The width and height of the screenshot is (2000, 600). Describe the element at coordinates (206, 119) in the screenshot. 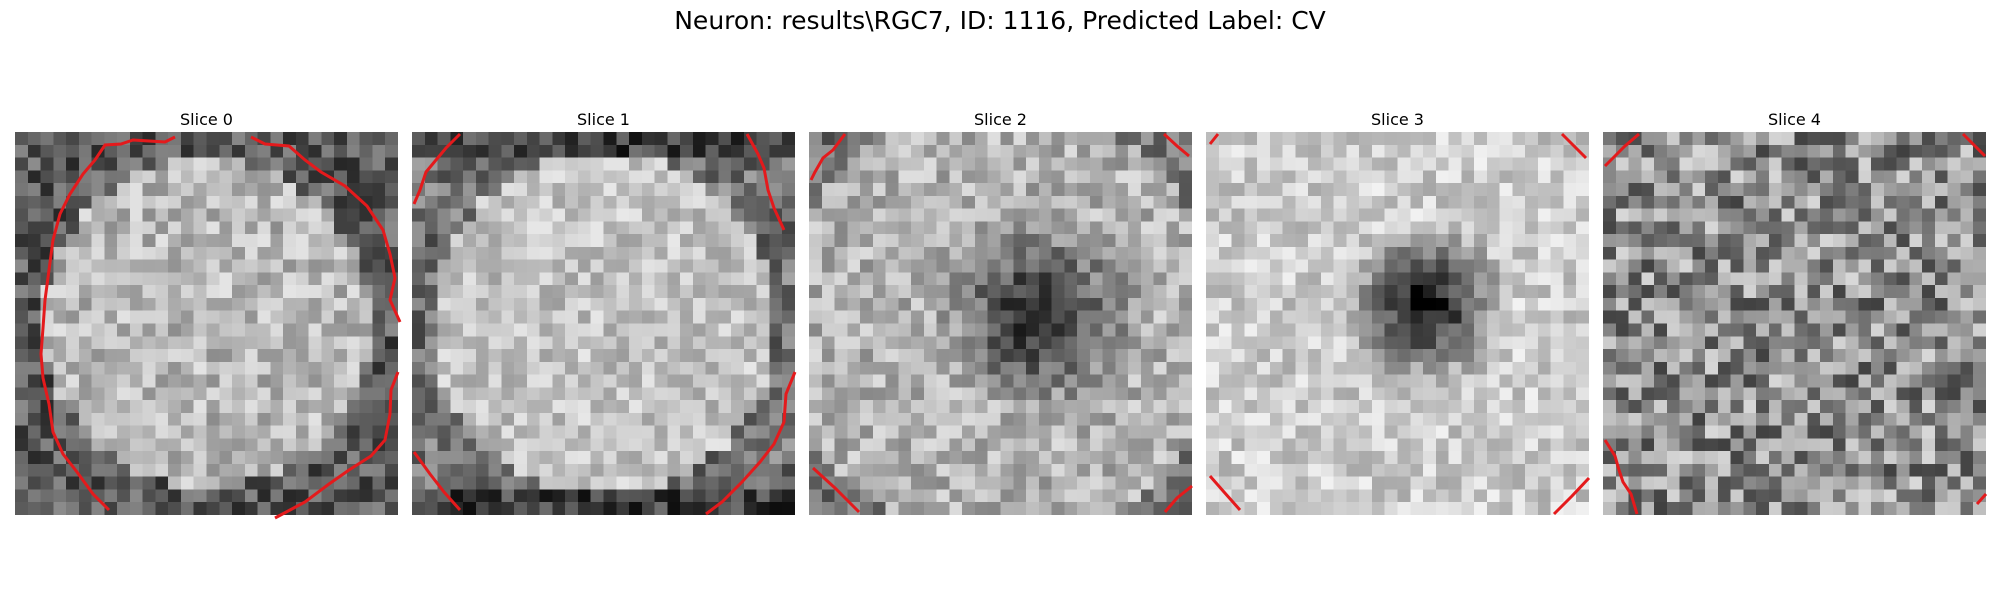

I see `slice-title-0: Slice 0` at that location.